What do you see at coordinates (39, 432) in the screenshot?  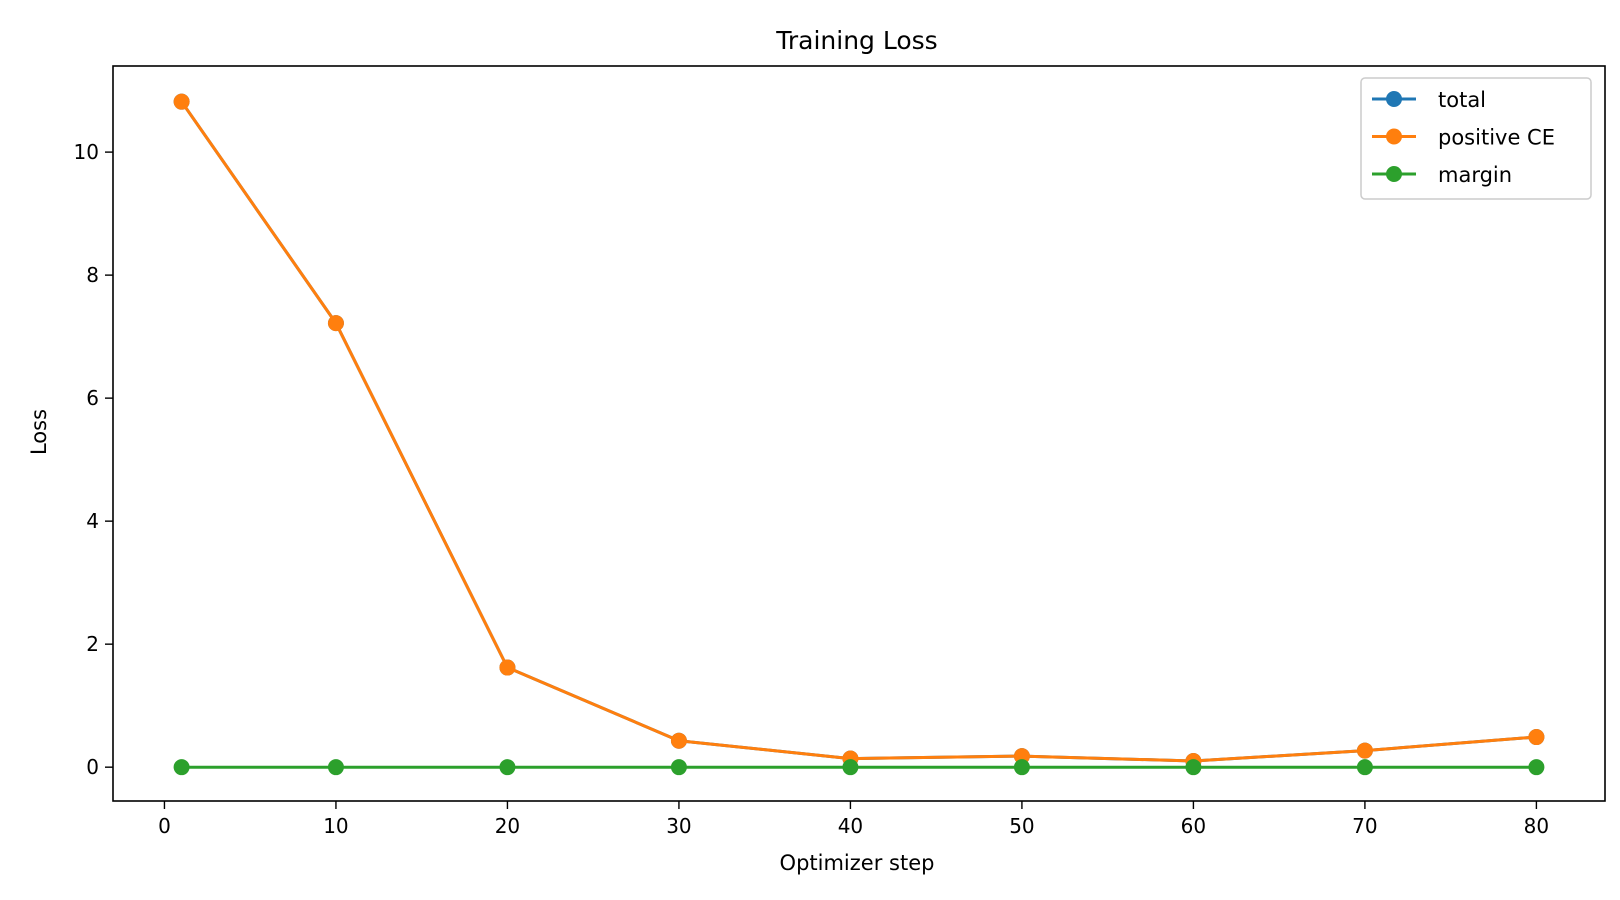 I see `y-axis-label: Loss` at bounding box center [39, 432].